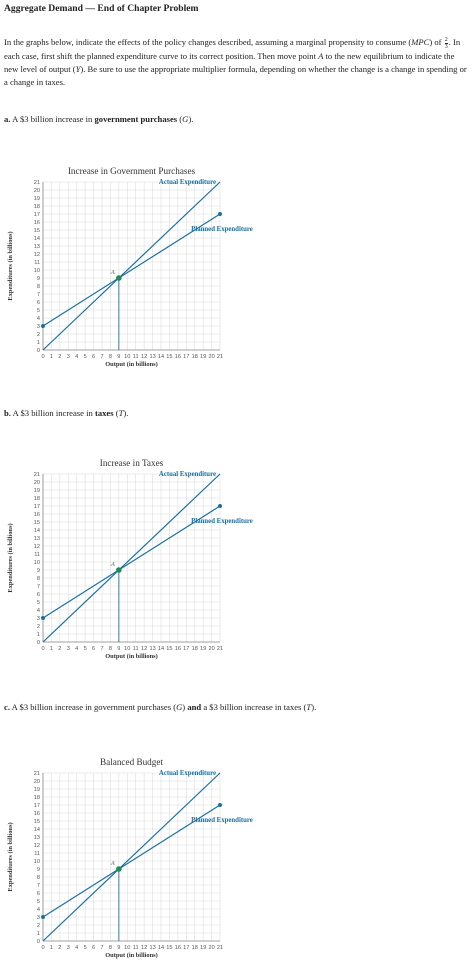 The height and width of the screenshot is (968, 474). I want to click on x-tick-label: 19, so click(203, 357).